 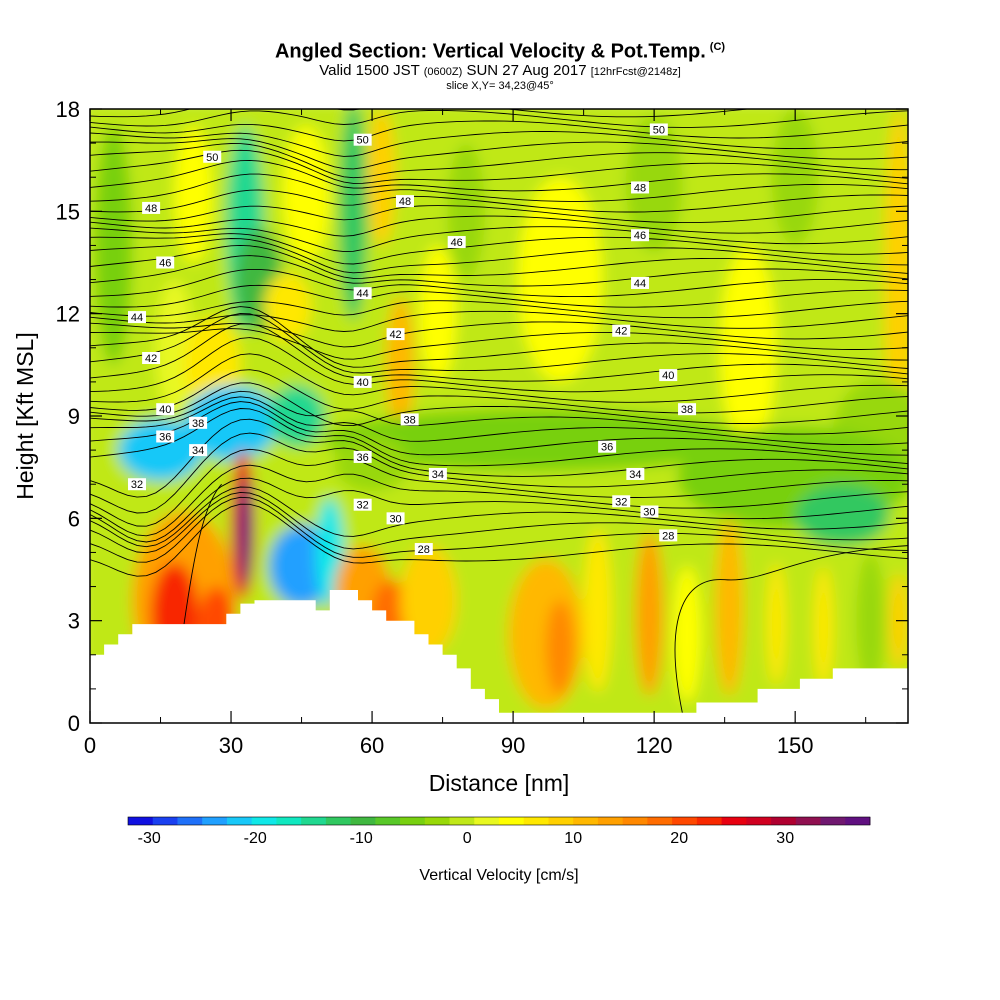 I want to click on y-tick-label: 0, so click(x=74, y=723).